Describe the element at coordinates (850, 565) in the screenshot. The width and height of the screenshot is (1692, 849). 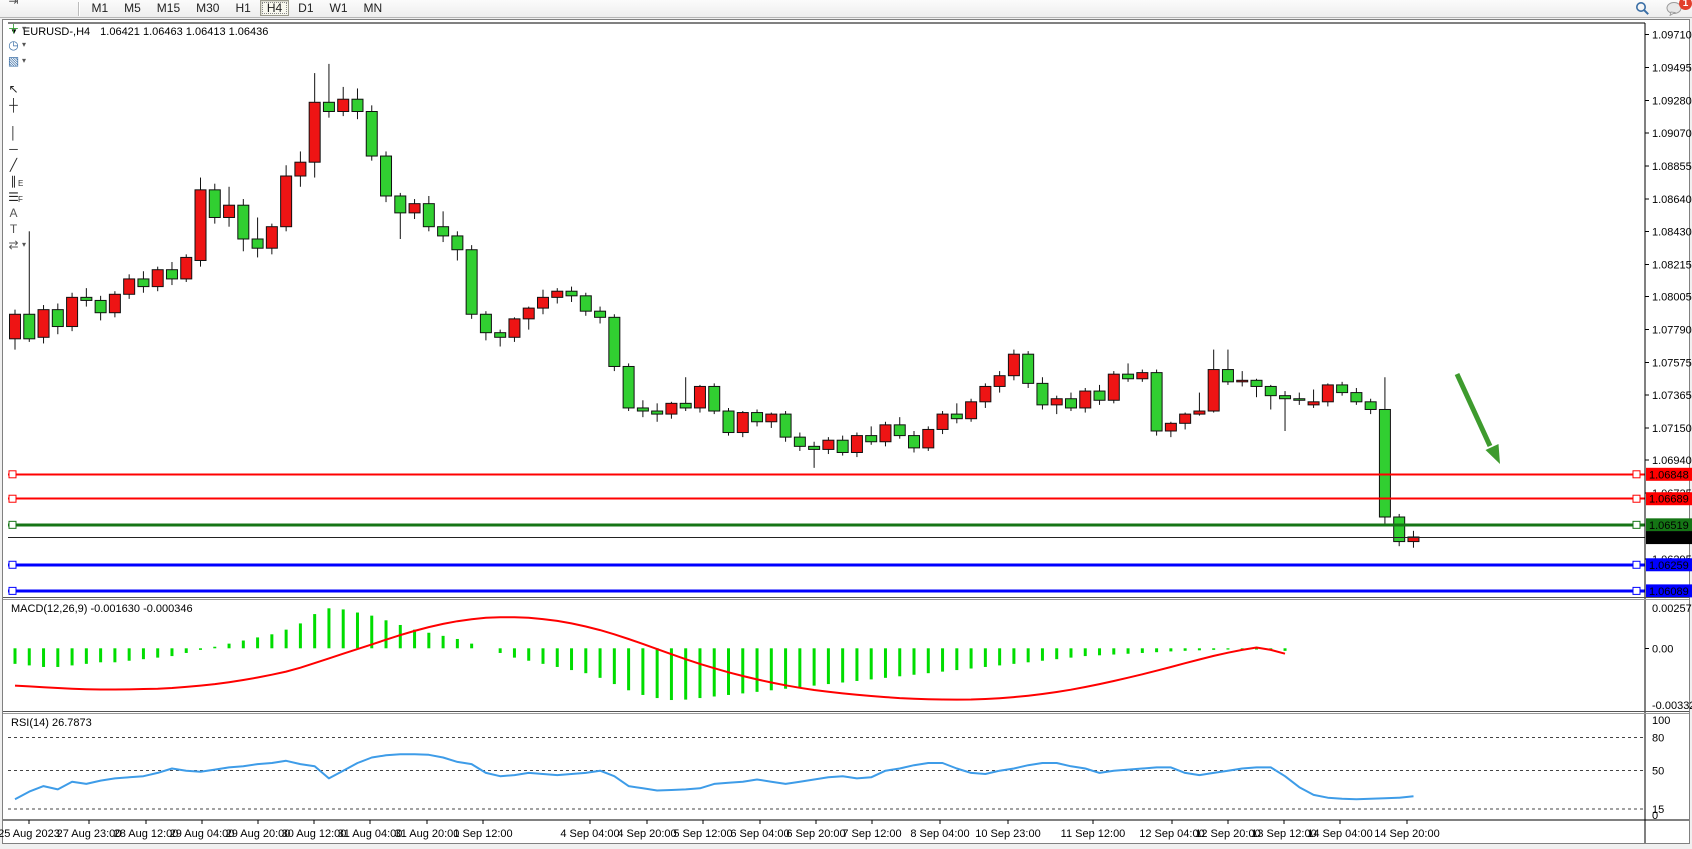
I see `horizontal-line-1.06259: 1.06259` at that location.